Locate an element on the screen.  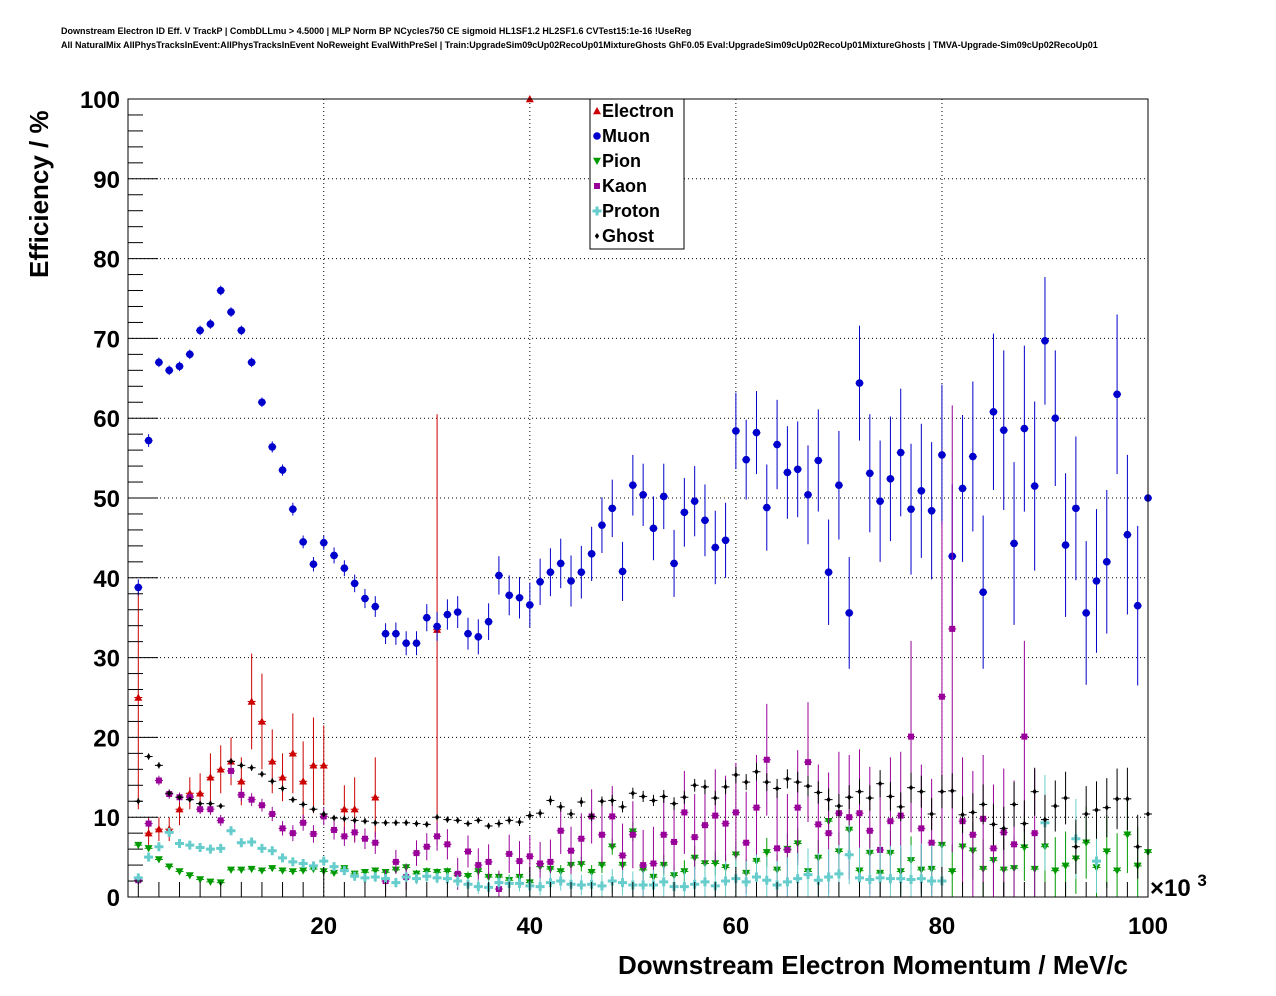
legend-label-electron: Electron is located at coordinates (638, 111).